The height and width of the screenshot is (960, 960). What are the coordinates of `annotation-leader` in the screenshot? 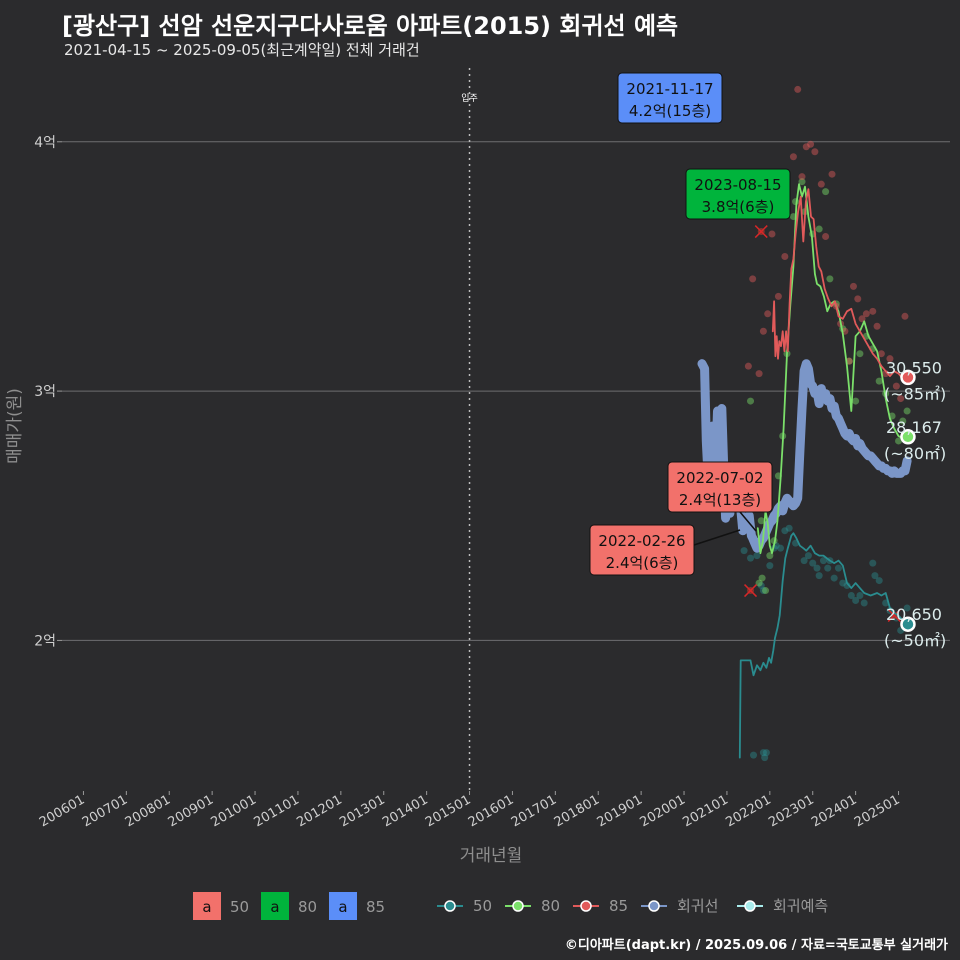 It's located at (748, 521).